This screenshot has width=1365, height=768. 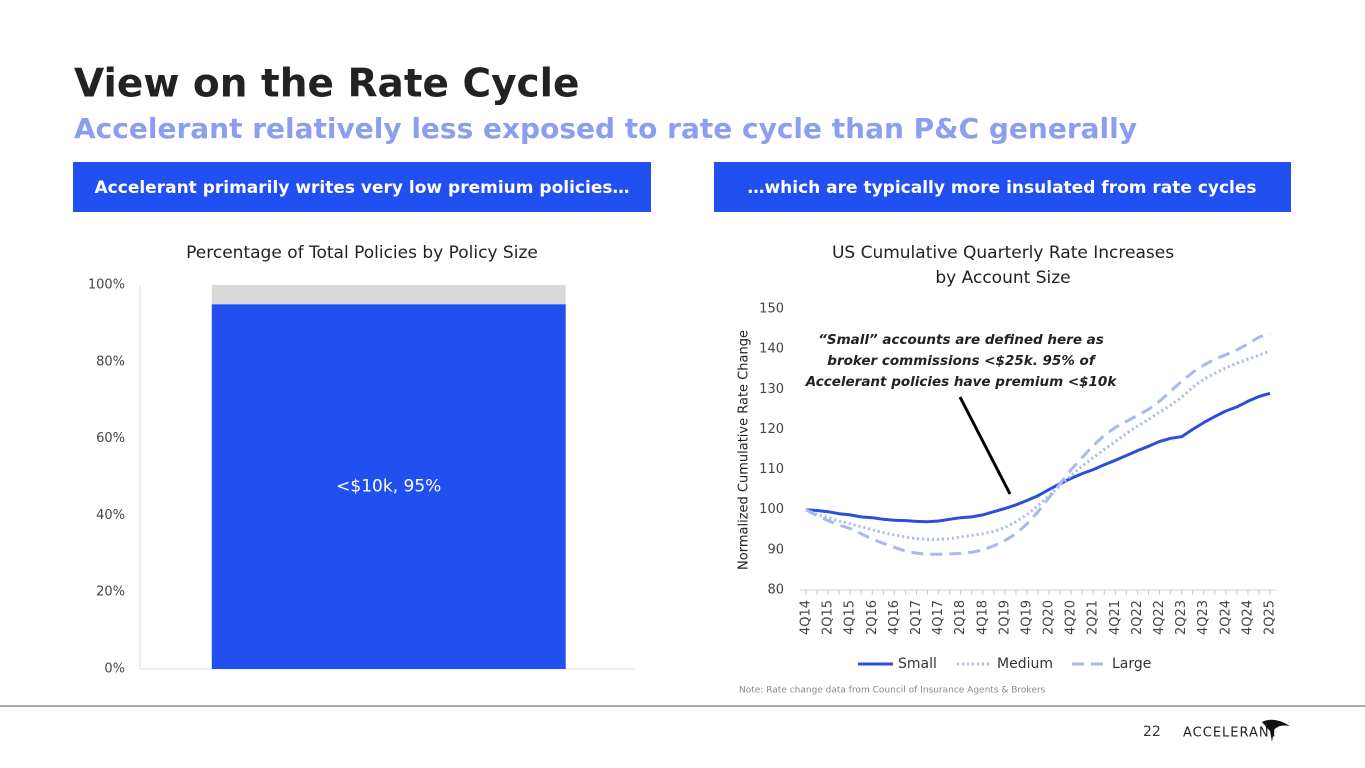 I want to click on y-tick-label: 80%, so click(x=110, y=361).